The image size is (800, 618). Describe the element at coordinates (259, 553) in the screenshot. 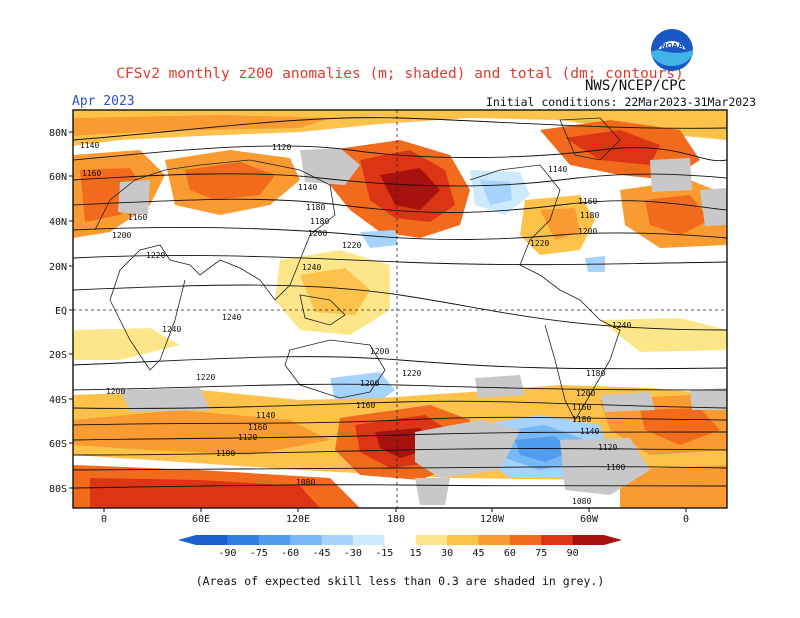

I see `colorbar-tick-label: -75` at that location.